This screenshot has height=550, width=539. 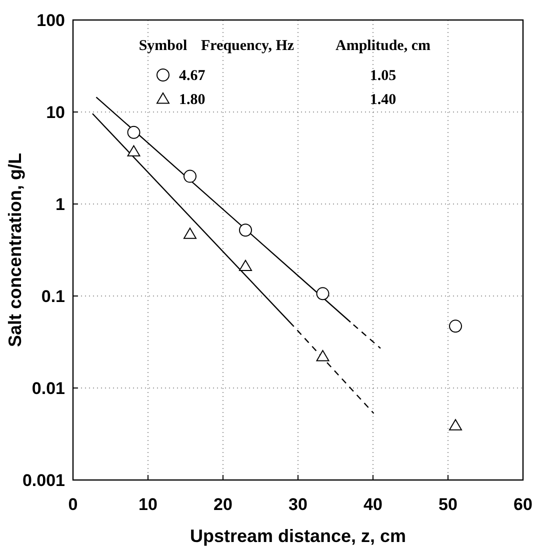 What do you see at coordinates (163, 46) in the screenshot?
I see `legend-title: Symbol` at bounding box center [163, 46].